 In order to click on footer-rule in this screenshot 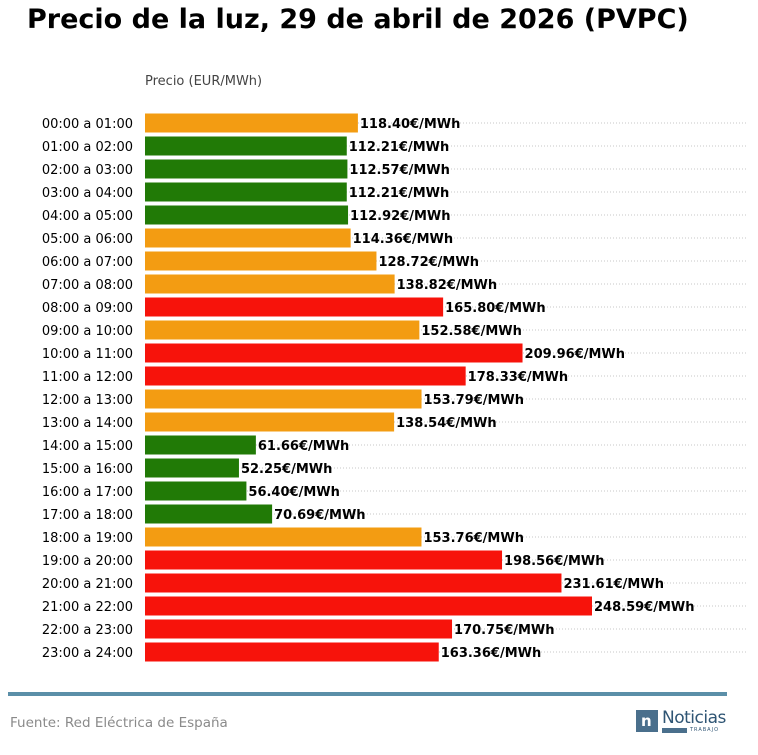, I will do `click(367, 694)`.